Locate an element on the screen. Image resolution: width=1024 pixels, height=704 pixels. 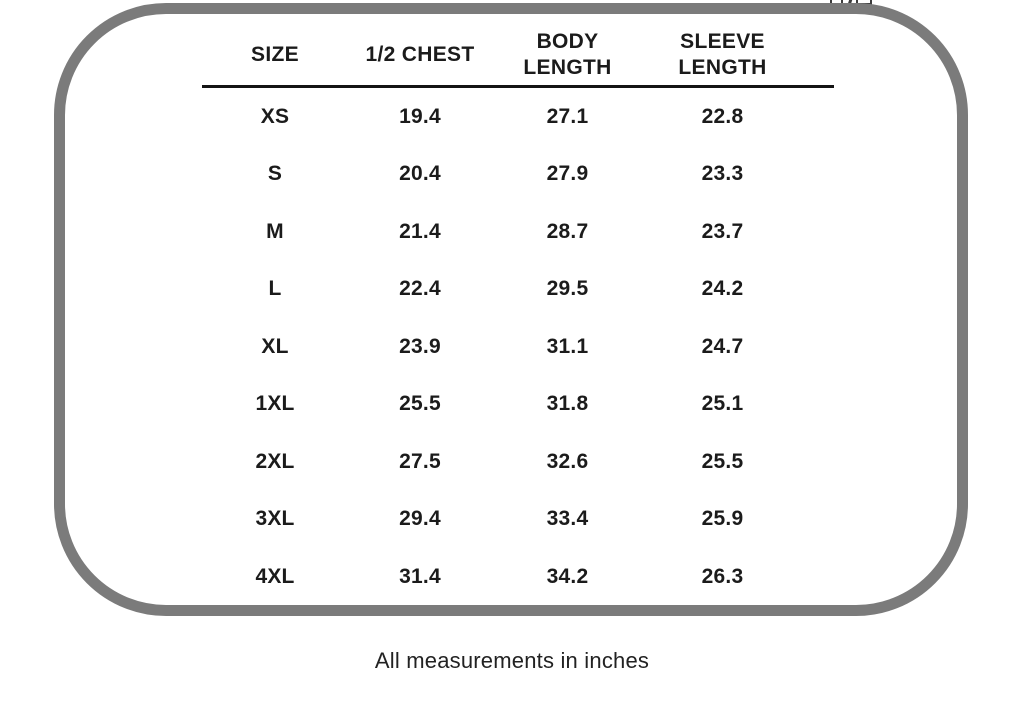
size-label: S is located at coordinates (275, 174).